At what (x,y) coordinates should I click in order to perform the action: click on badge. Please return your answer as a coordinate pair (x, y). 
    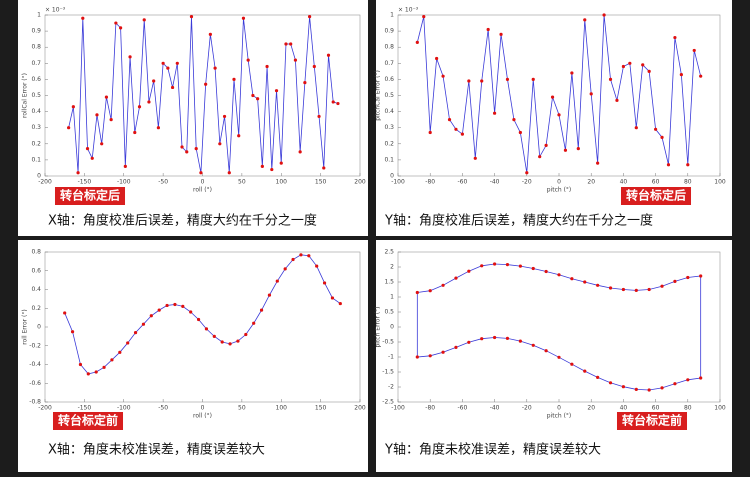
    Looking at the image, I should click on (90, 196).